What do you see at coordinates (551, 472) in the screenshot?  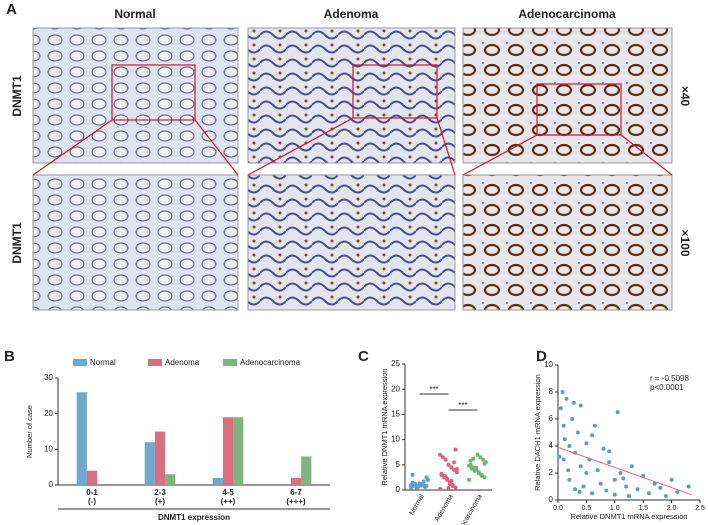 I see `y-tick-label: 2` at bounding box center [551, 472].